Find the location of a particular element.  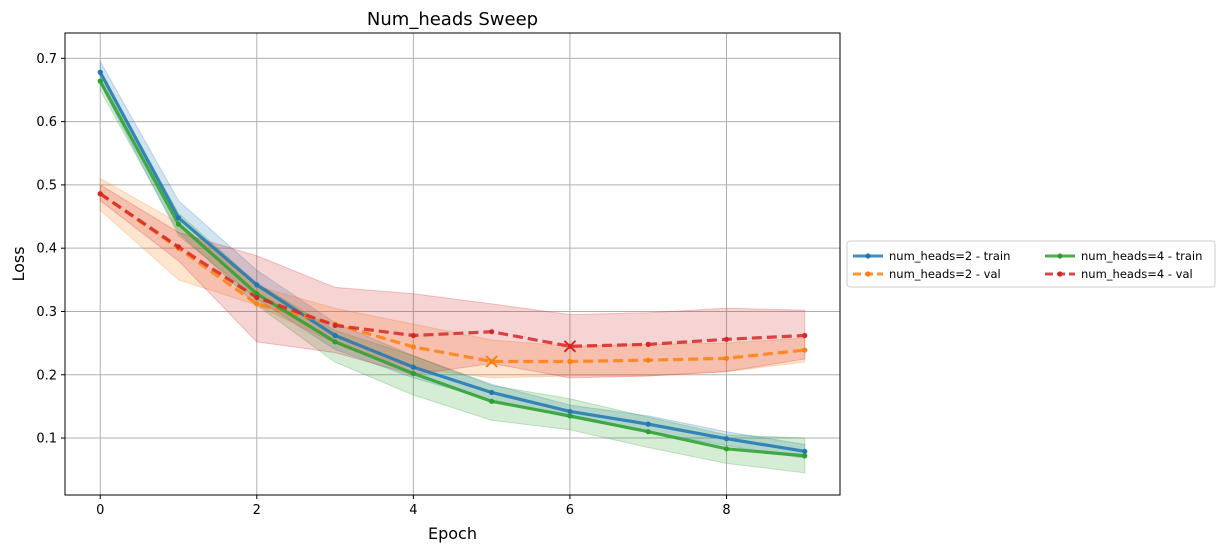

y-tick-label: 0.6 is located at coordinates (46, 122).